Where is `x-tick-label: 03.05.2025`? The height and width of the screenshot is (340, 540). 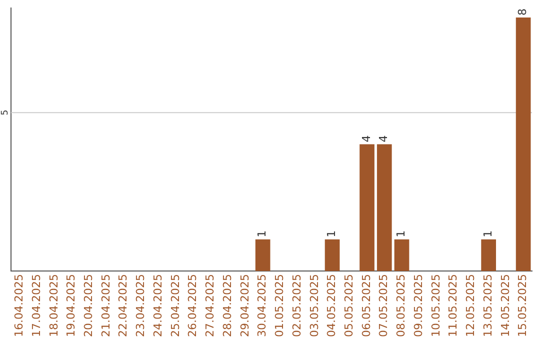
x-tick-label: 03.05.2025 is located at coordinates (314, 306).